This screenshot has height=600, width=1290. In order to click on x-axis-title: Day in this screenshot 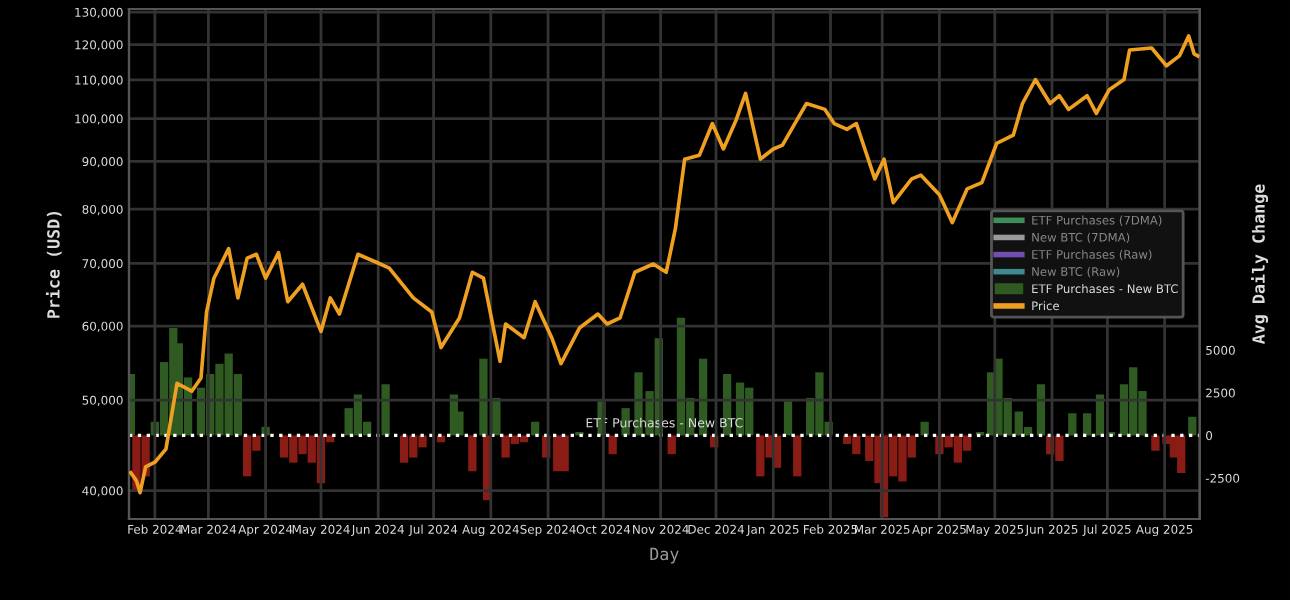, I will do `click(664, 555)`.